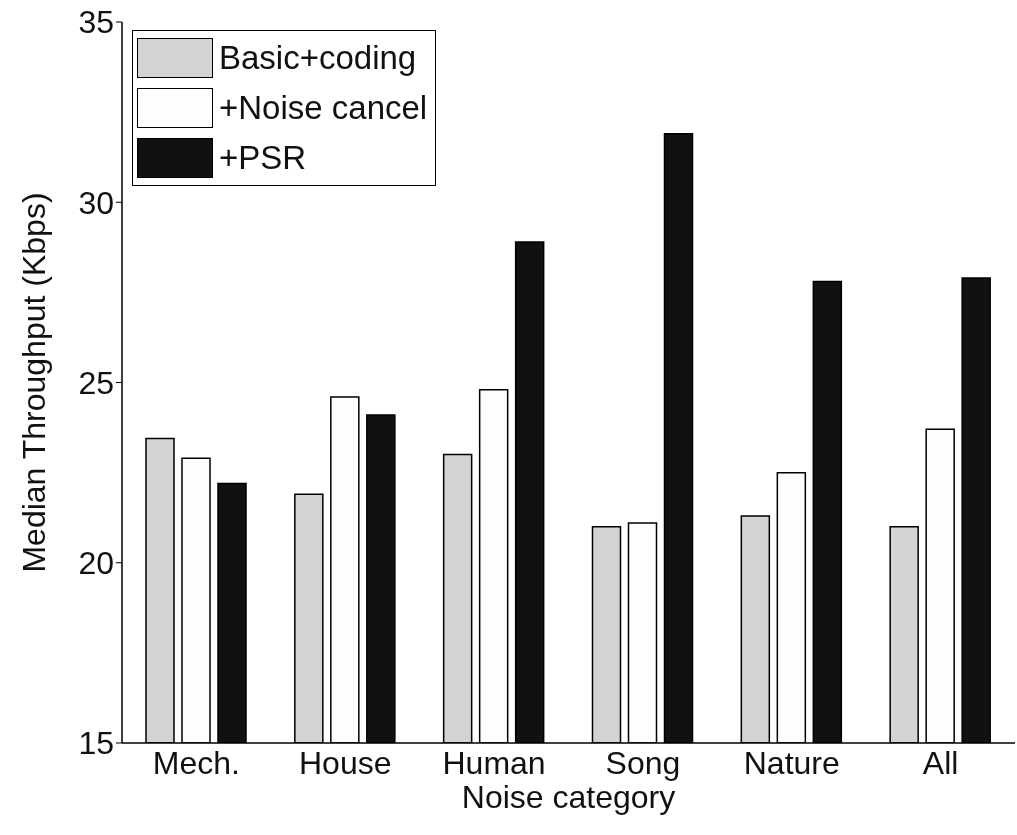  What do you see at coordinates (34, 382) in the screenshot?
I see `y-axis-title: Median Throughput (Kbps)` at bounding box center [34, 382].